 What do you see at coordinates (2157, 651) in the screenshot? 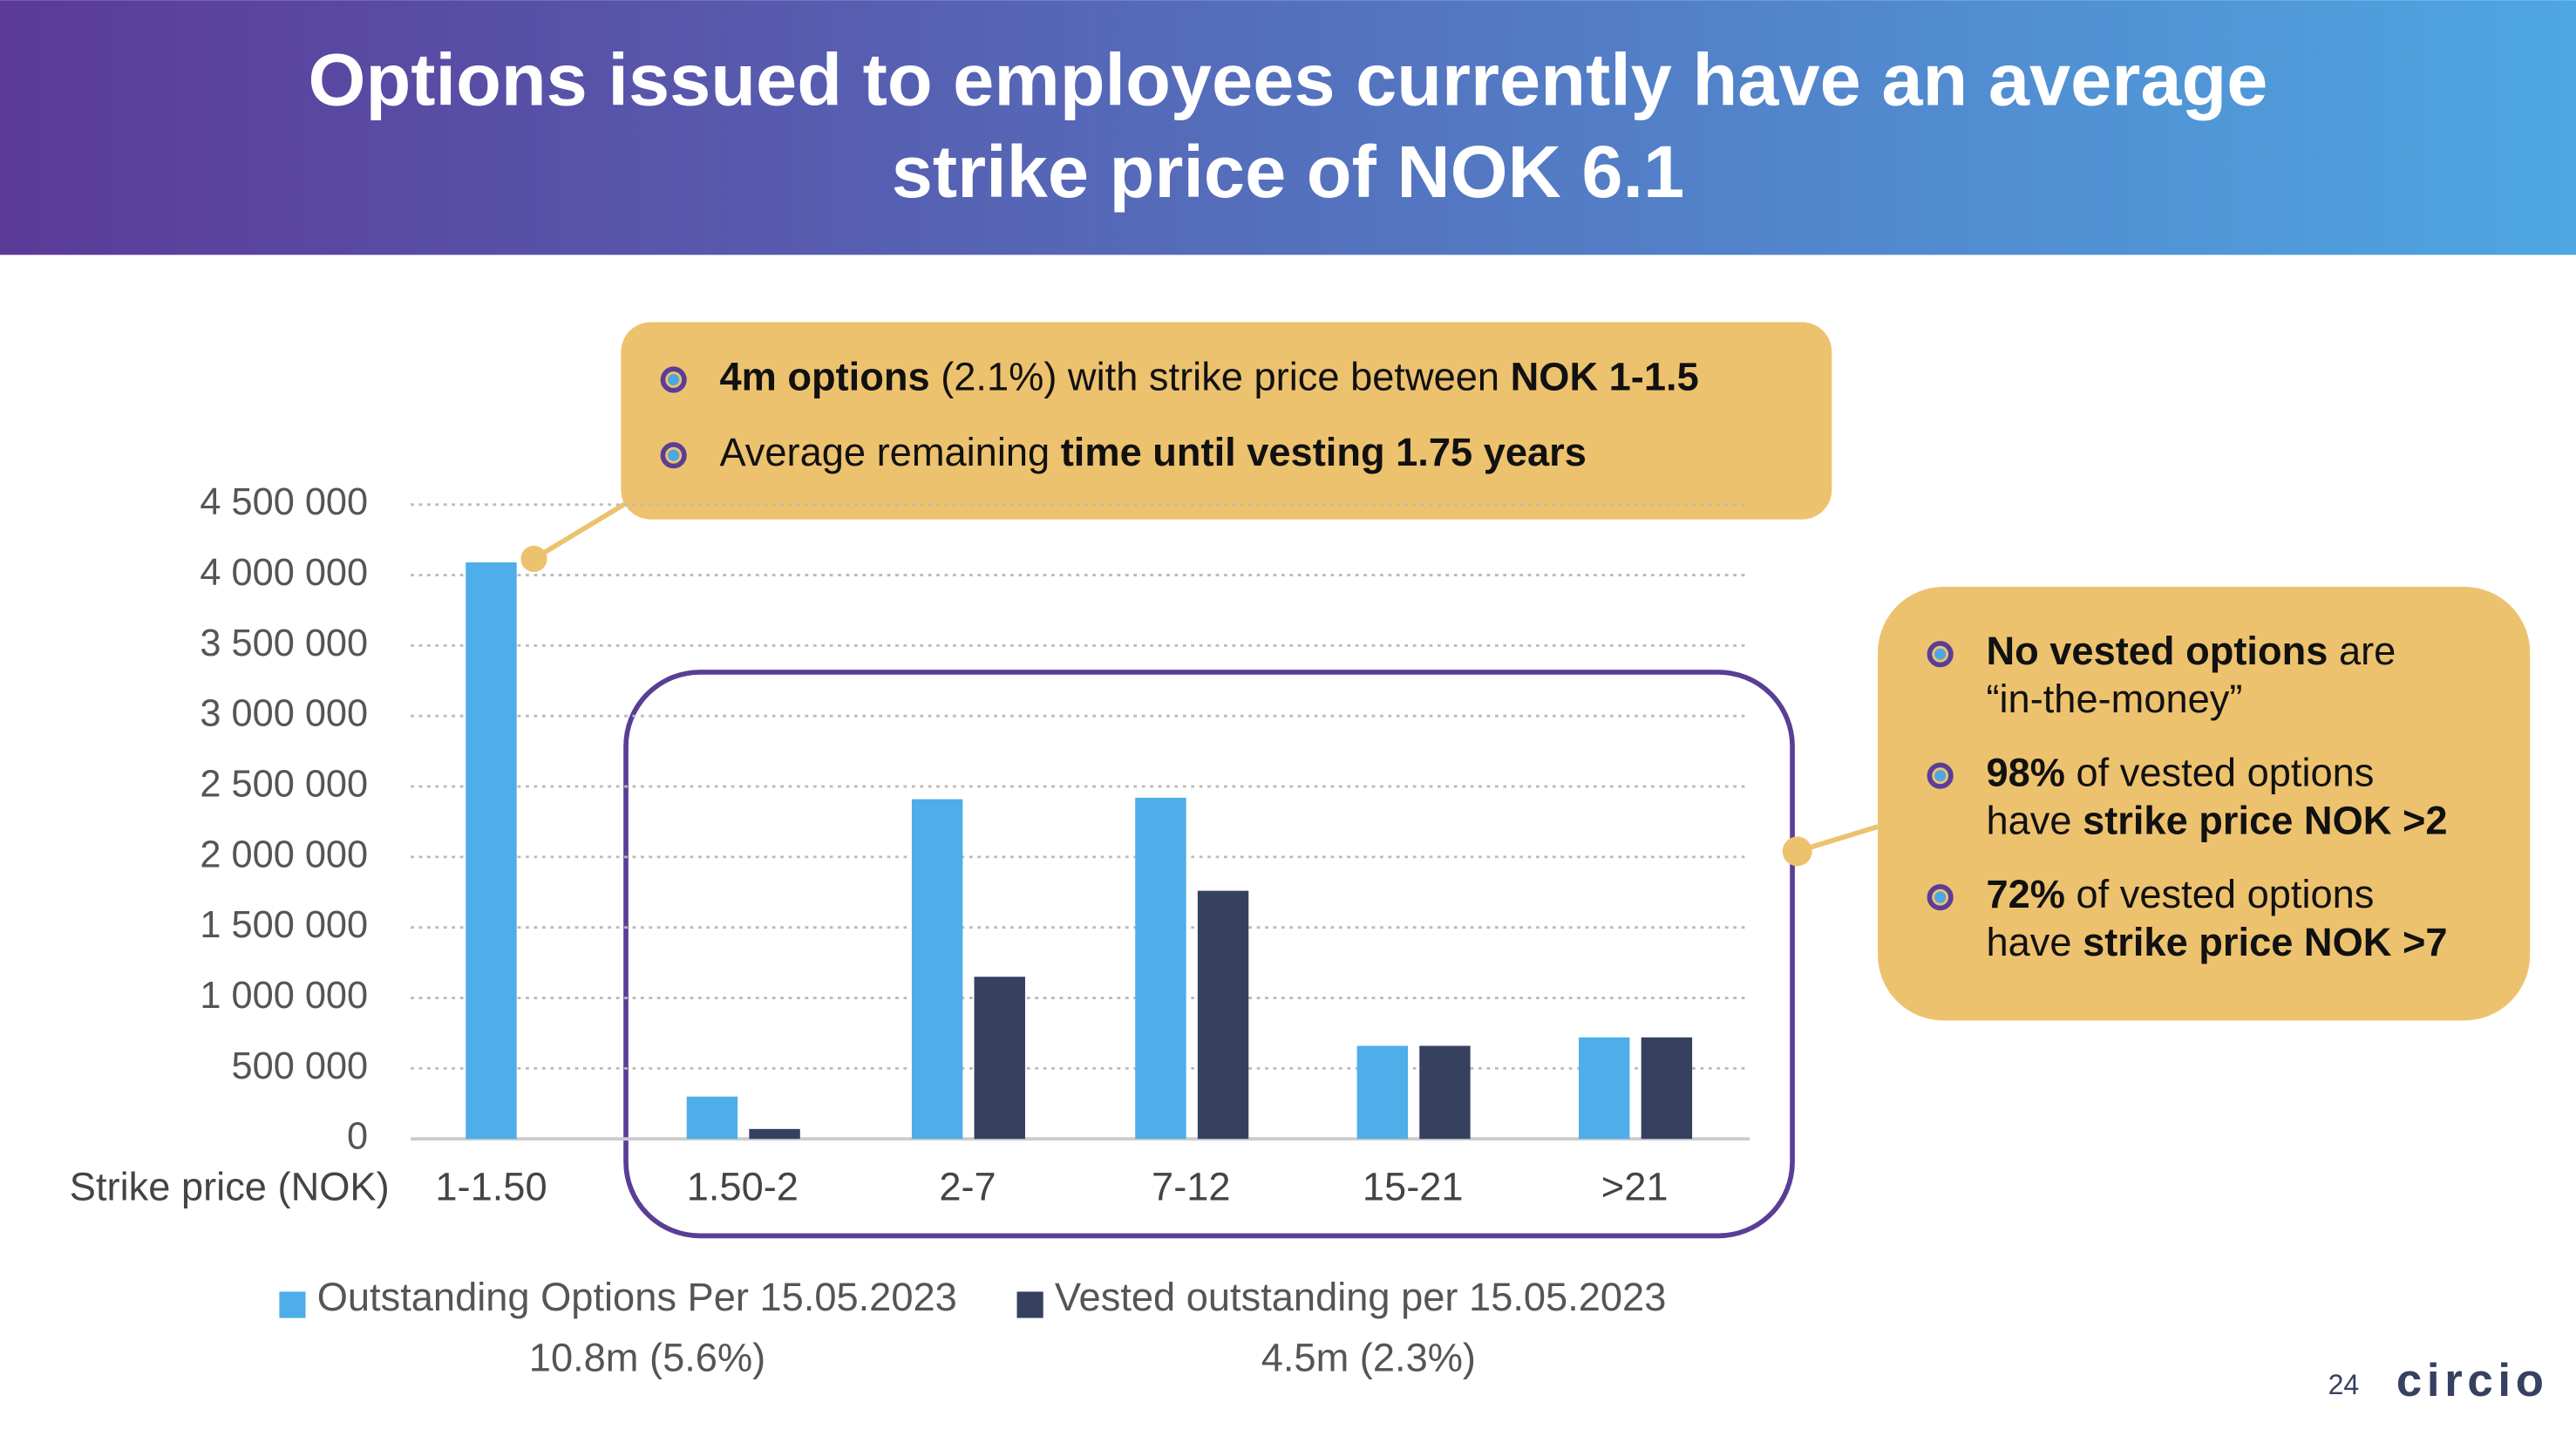
I see `text-run: No vested options` at bounding box center [2157, 651].